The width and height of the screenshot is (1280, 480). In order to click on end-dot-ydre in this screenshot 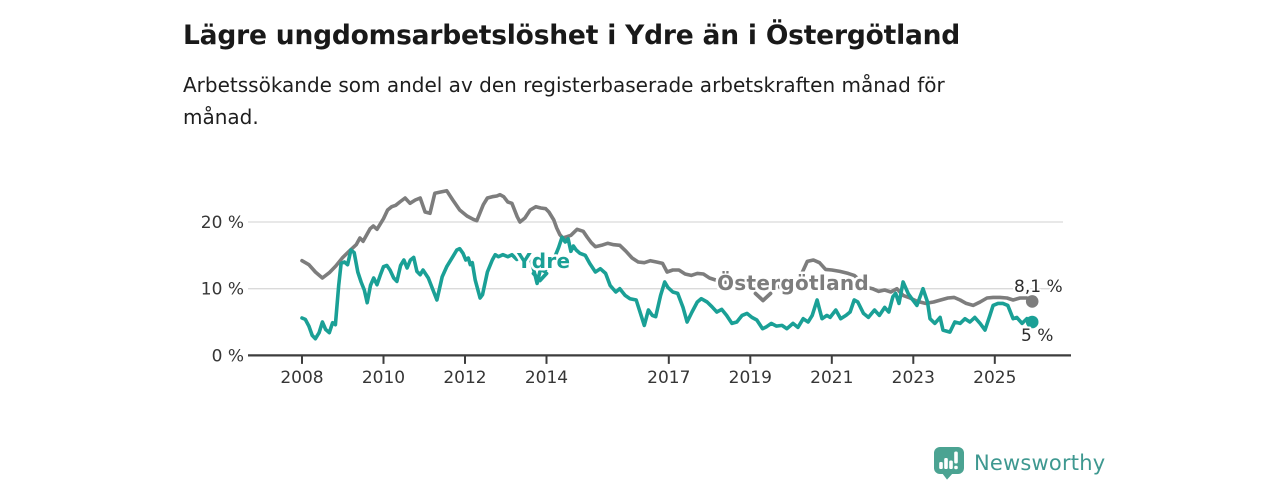, I will do `click(1032, 322)`.